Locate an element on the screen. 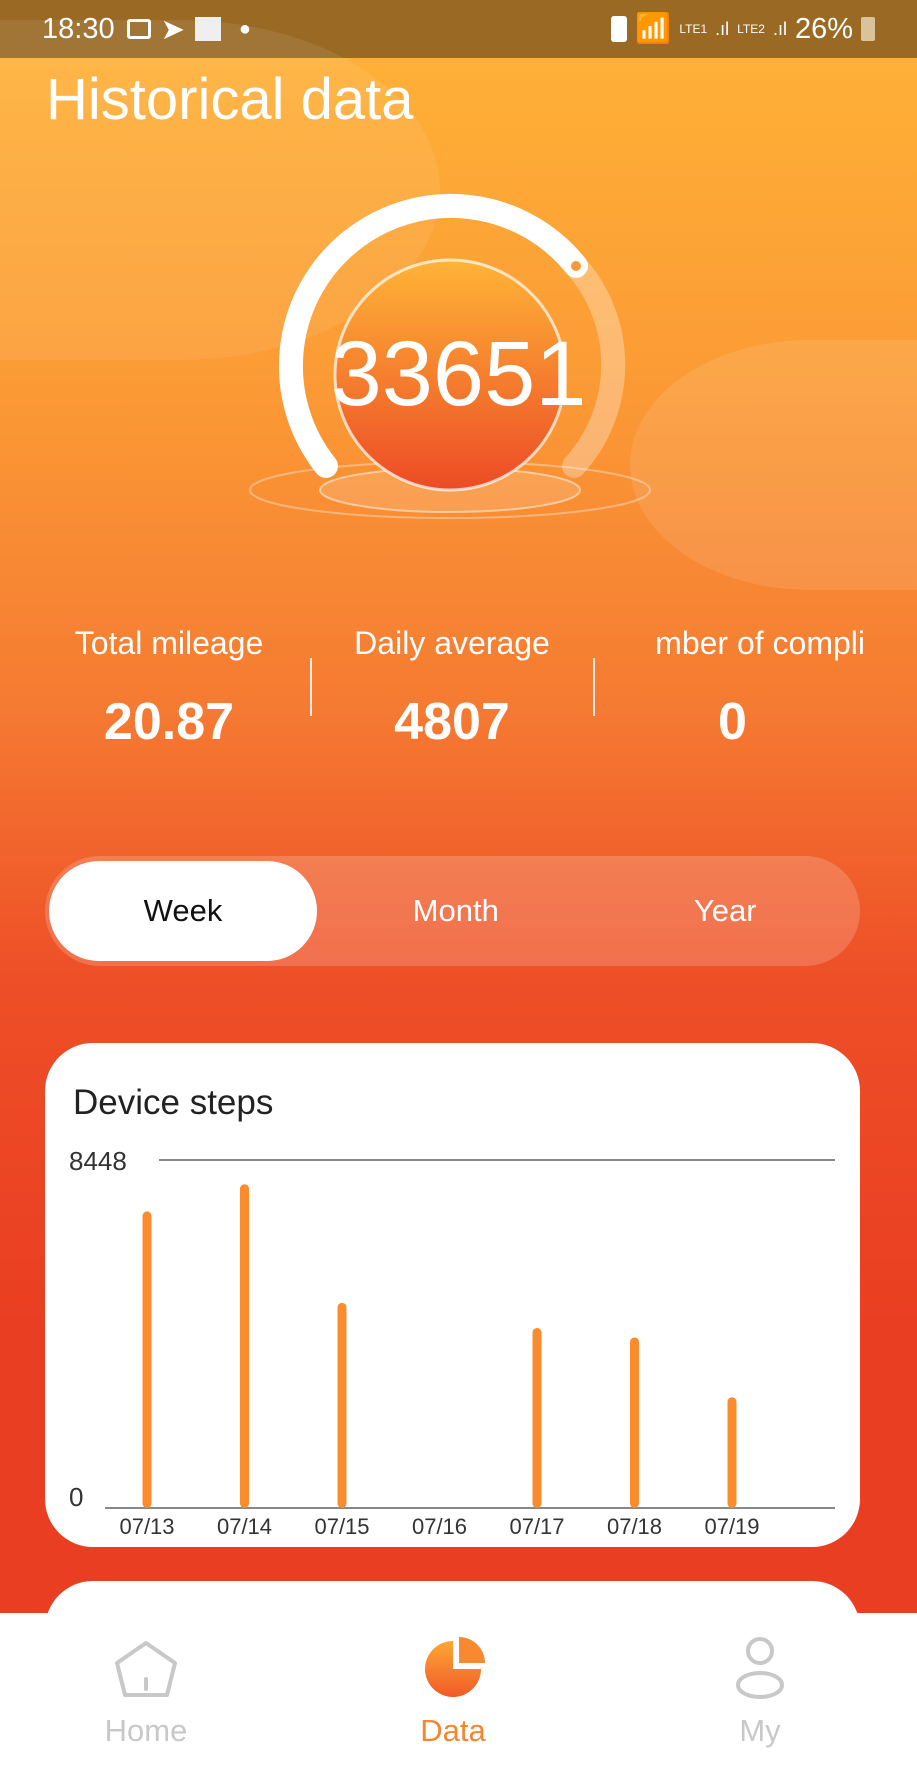  nav-label: Home is located at coordinates (146, 1730).